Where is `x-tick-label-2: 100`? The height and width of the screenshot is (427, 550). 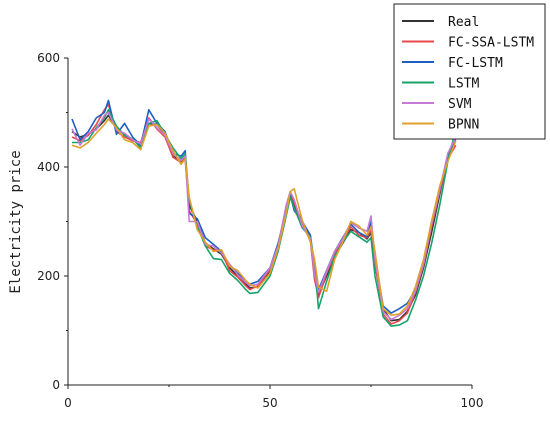 x-tick-label-2: 100 is located at coordinates (472, 403).